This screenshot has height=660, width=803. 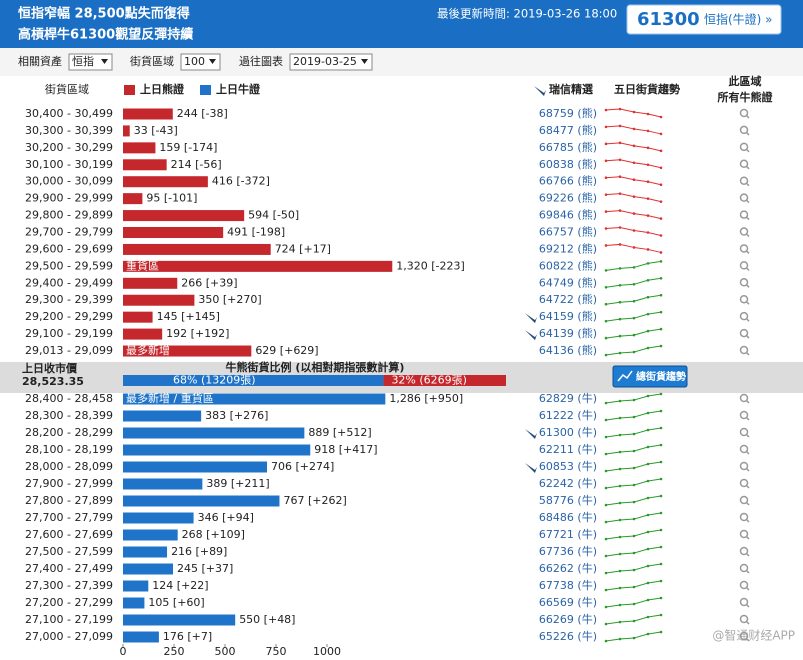 I want to click on code: 66766 (熊), so click(x=568, y=181).